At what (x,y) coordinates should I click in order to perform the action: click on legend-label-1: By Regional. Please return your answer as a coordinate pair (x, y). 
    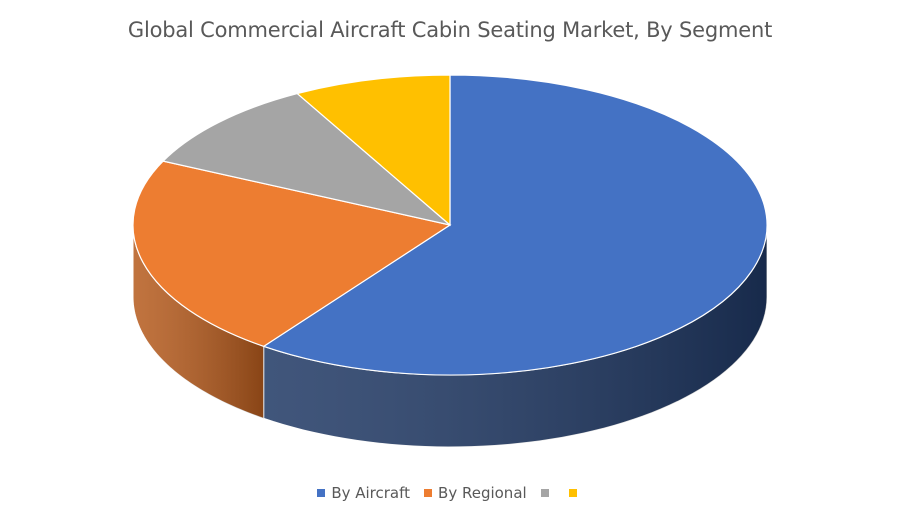
    Looking at the image, I should click on (482, 493).